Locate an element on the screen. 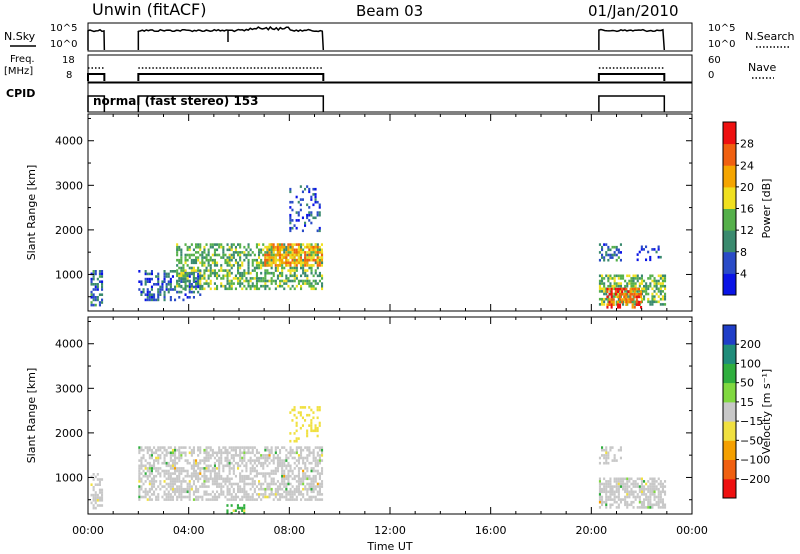 This screenshot has height=554, width=800. x-tick-label: 16:00 is located at coordinates (491, 530).